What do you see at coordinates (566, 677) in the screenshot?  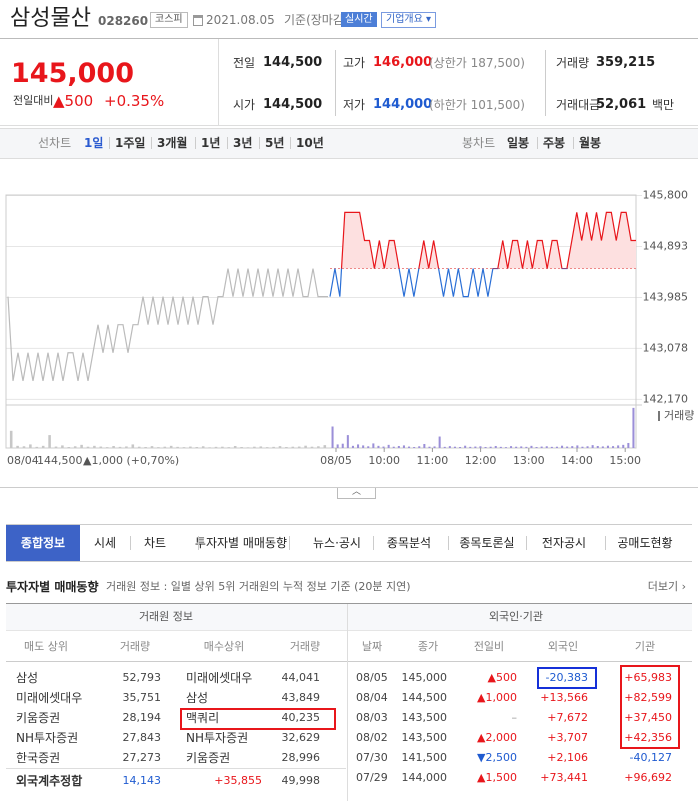 I see `foreign: -20,383` at bounding box center [566, 677].